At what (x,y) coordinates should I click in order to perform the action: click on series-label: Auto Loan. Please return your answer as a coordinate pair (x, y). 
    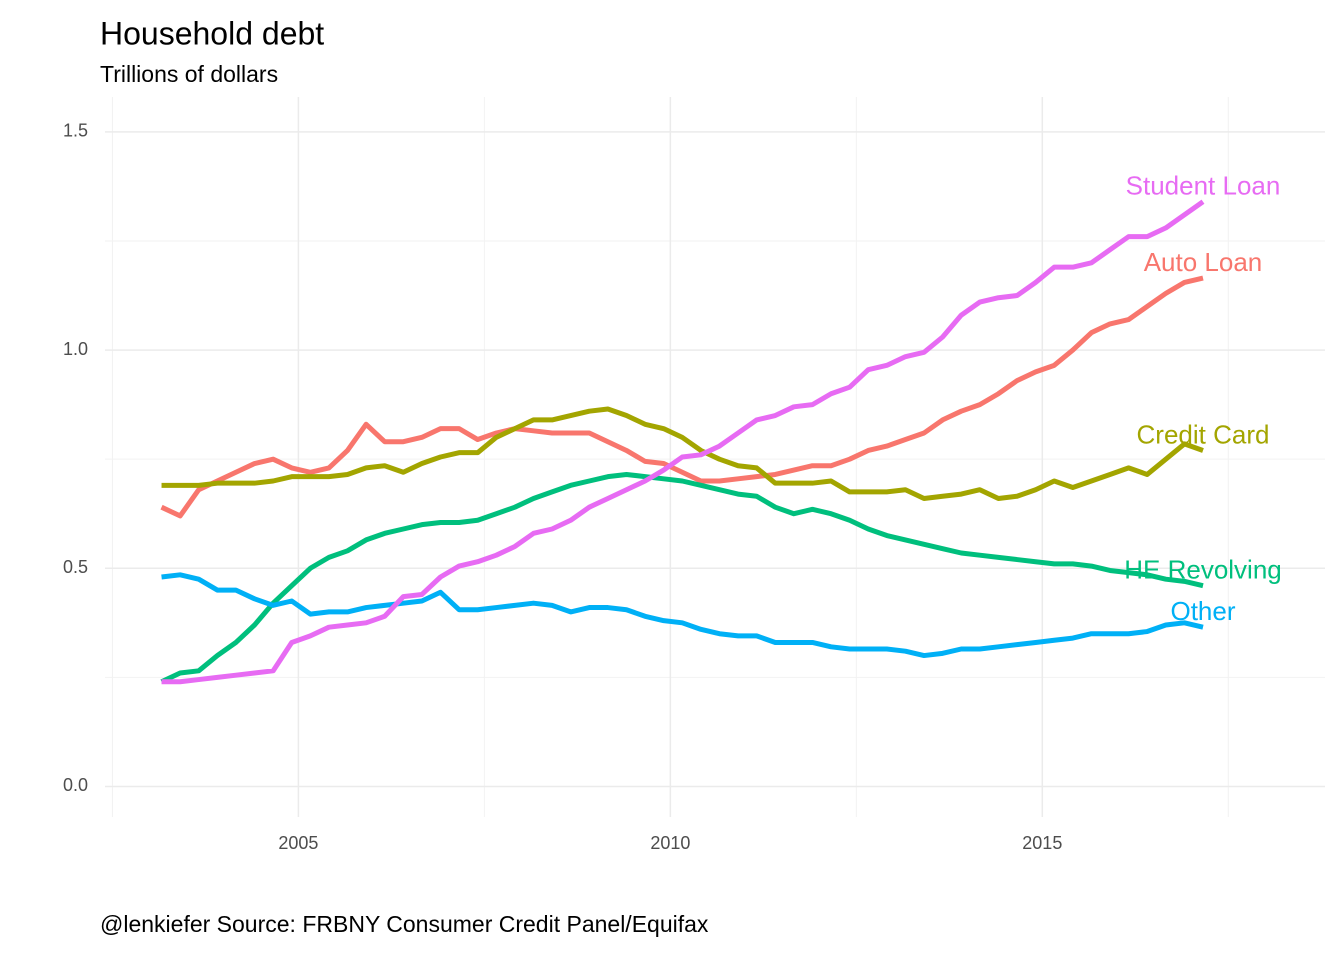
    Looking at the image, I should click on (1203, 262).